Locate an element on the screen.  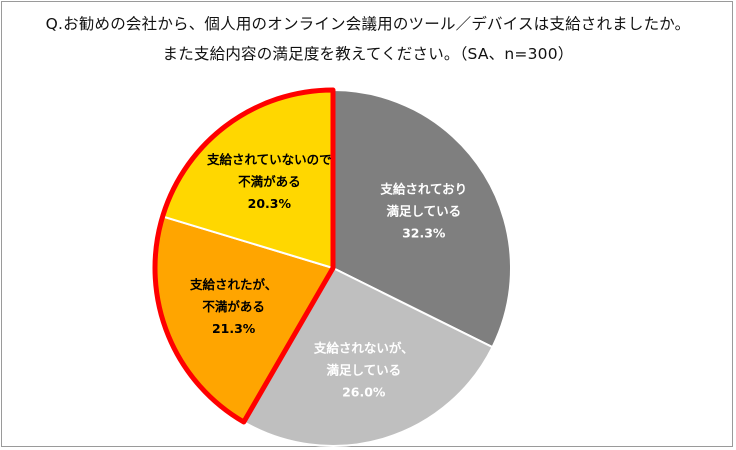
chart-title-line-2: また支給内容の満足度を教えてください。（SA、n=300） is located at coordinates (368, 54).